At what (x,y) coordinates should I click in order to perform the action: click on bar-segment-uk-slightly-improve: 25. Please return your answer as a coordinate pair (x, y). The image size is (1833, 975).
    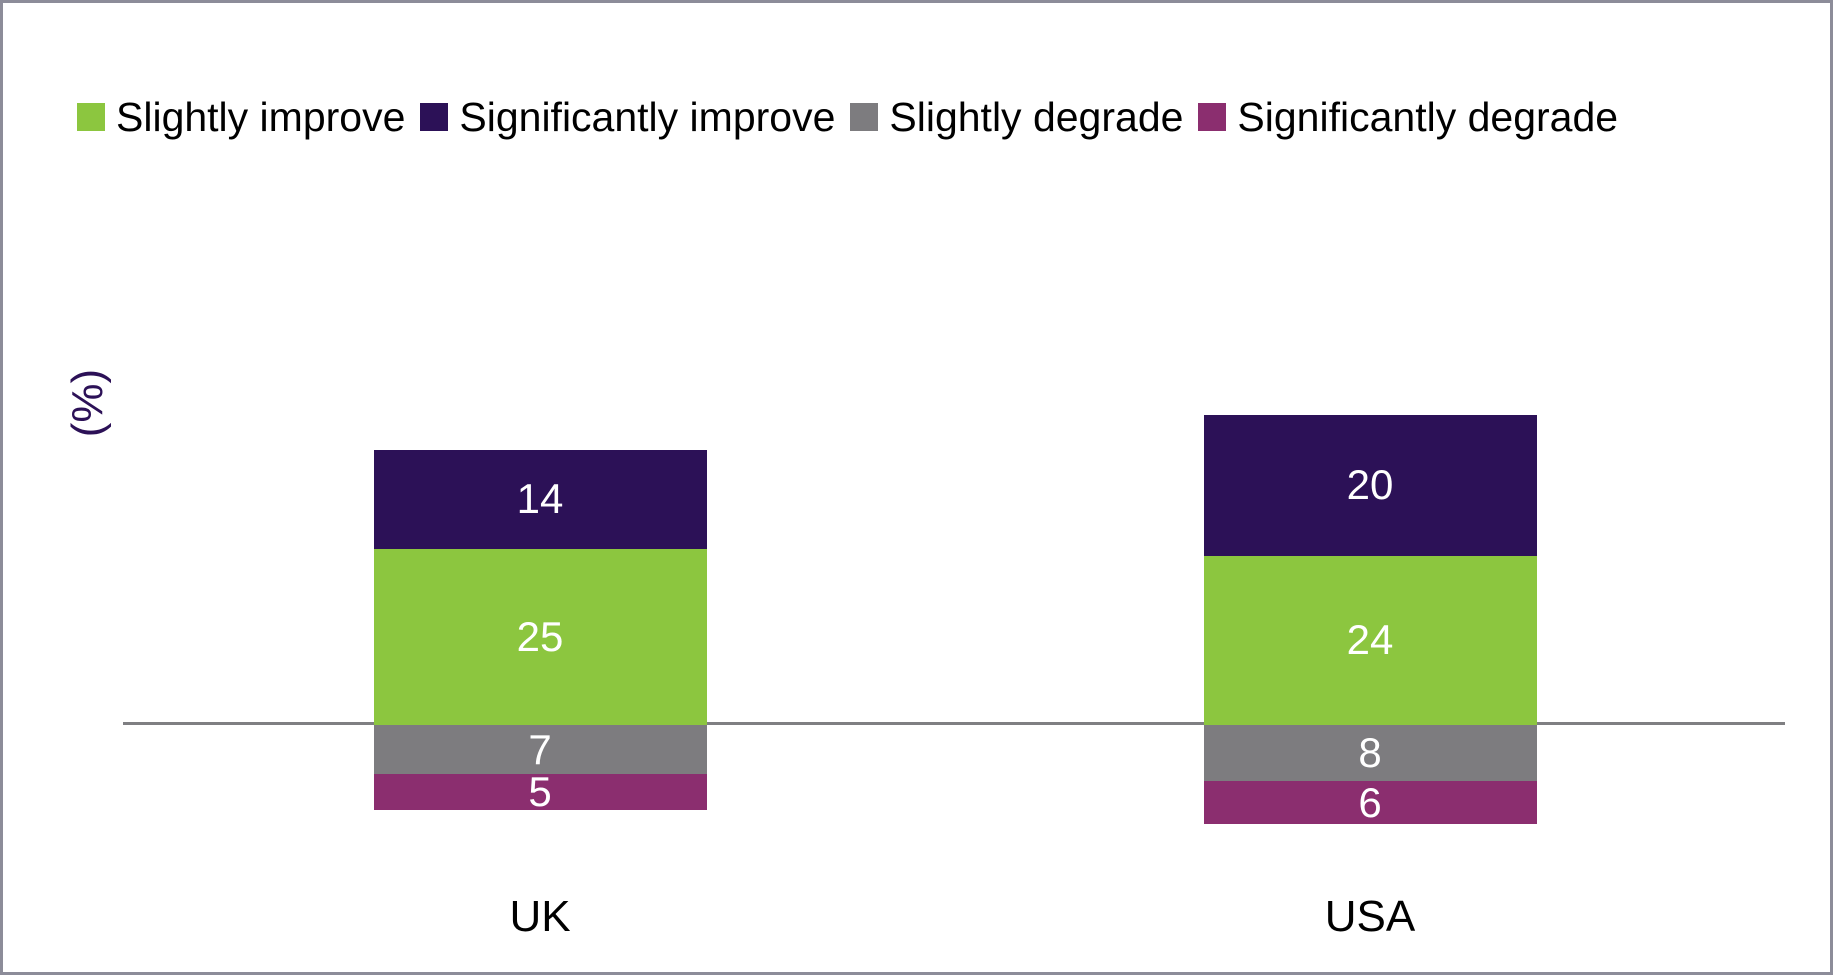
    Looking at the image, I should click on (540, 636).